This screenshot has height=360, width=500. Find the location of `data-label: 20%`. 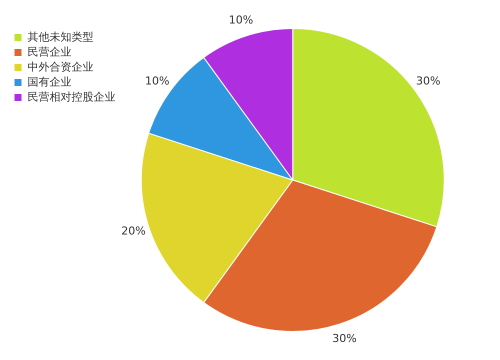

data-label: 20% is located at coordinates (133, 231).